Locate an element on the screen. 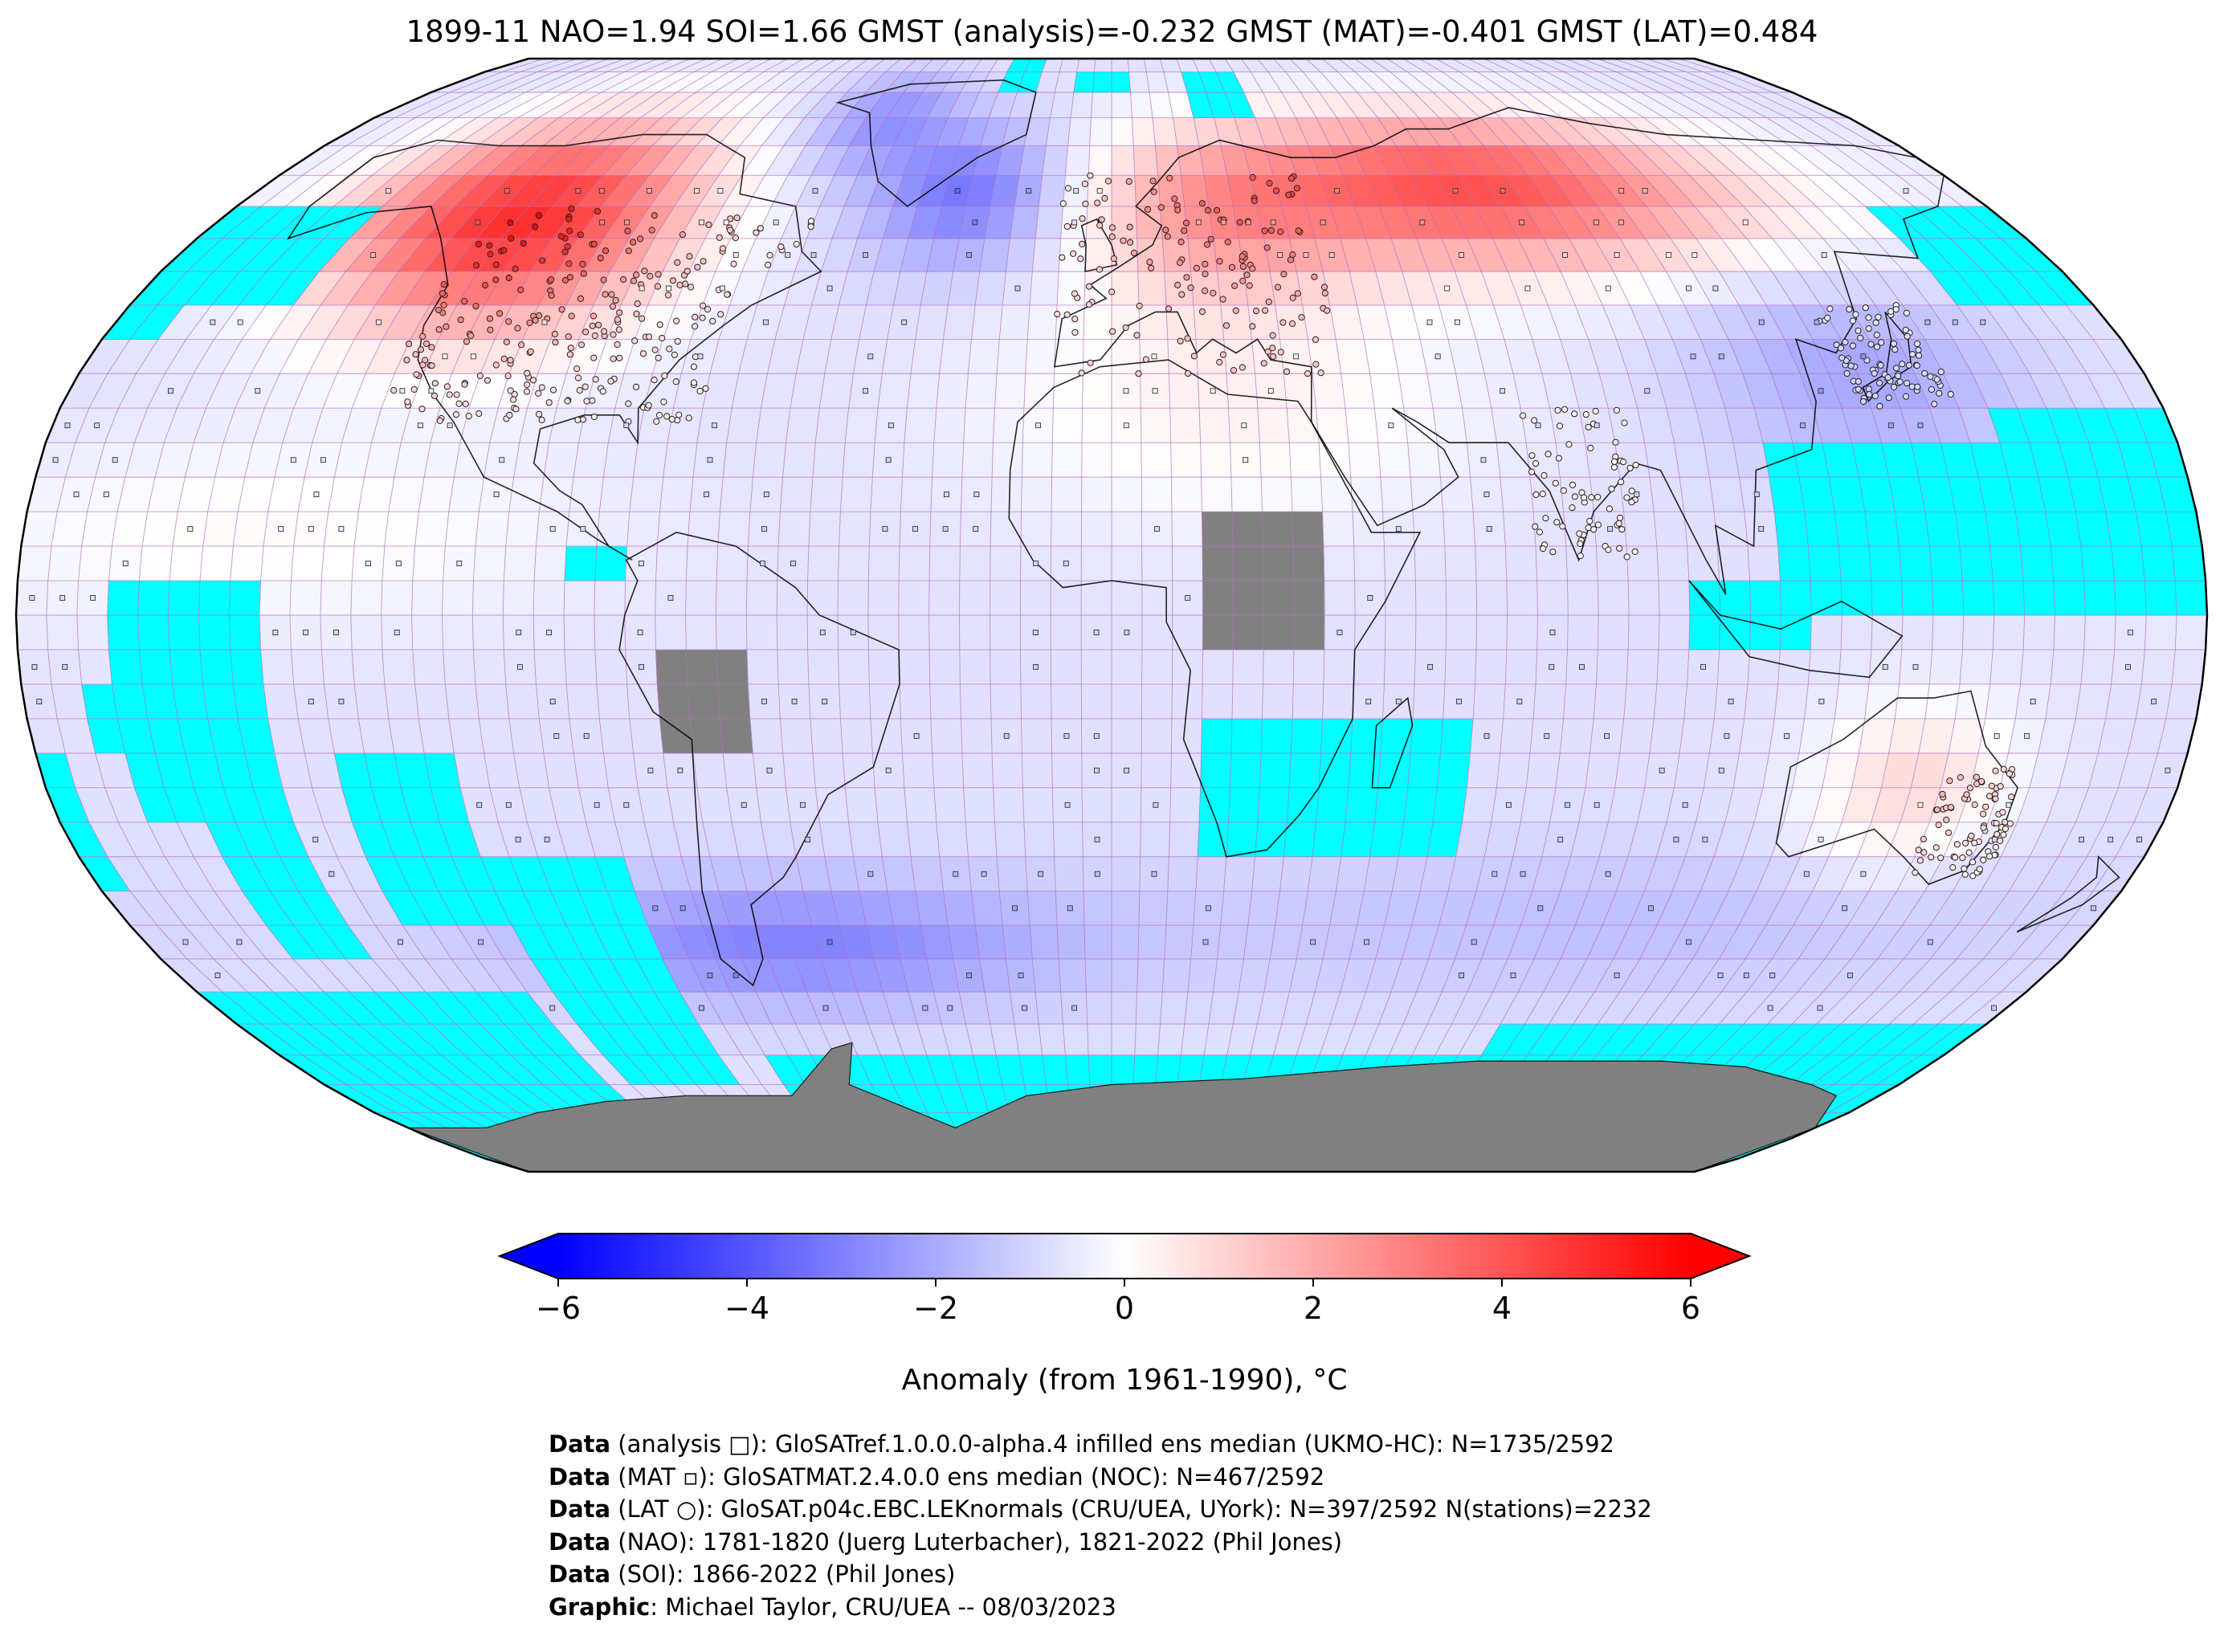 Image resolution: width=2224 pixels, height=1652 pixels. credit-line-heading: Graphic is located at coordinates (600, 1607).